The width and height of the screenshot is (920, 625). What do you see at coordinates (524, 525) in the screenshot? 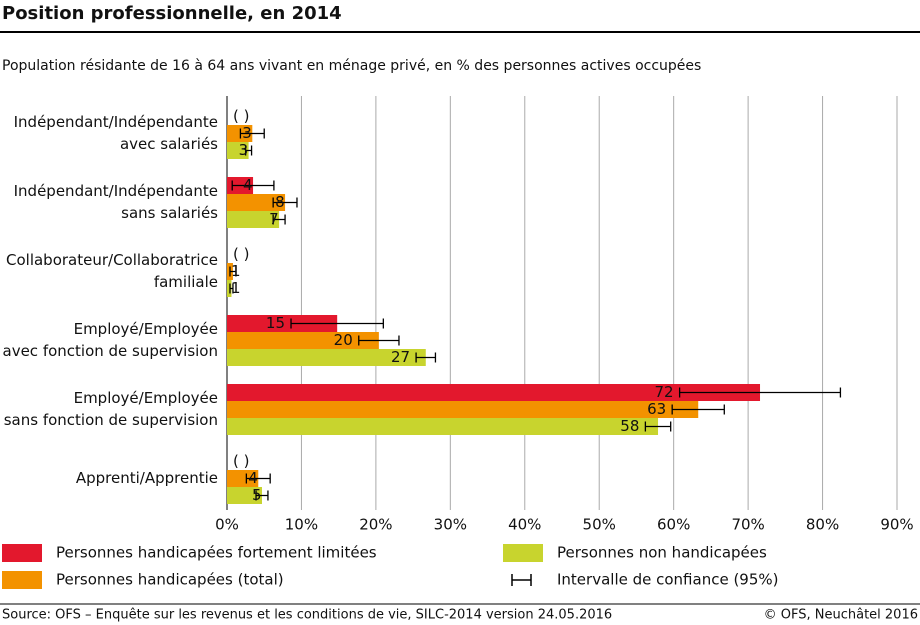
I see `x-tick-label: 40%` at bounding box center [524, 525].